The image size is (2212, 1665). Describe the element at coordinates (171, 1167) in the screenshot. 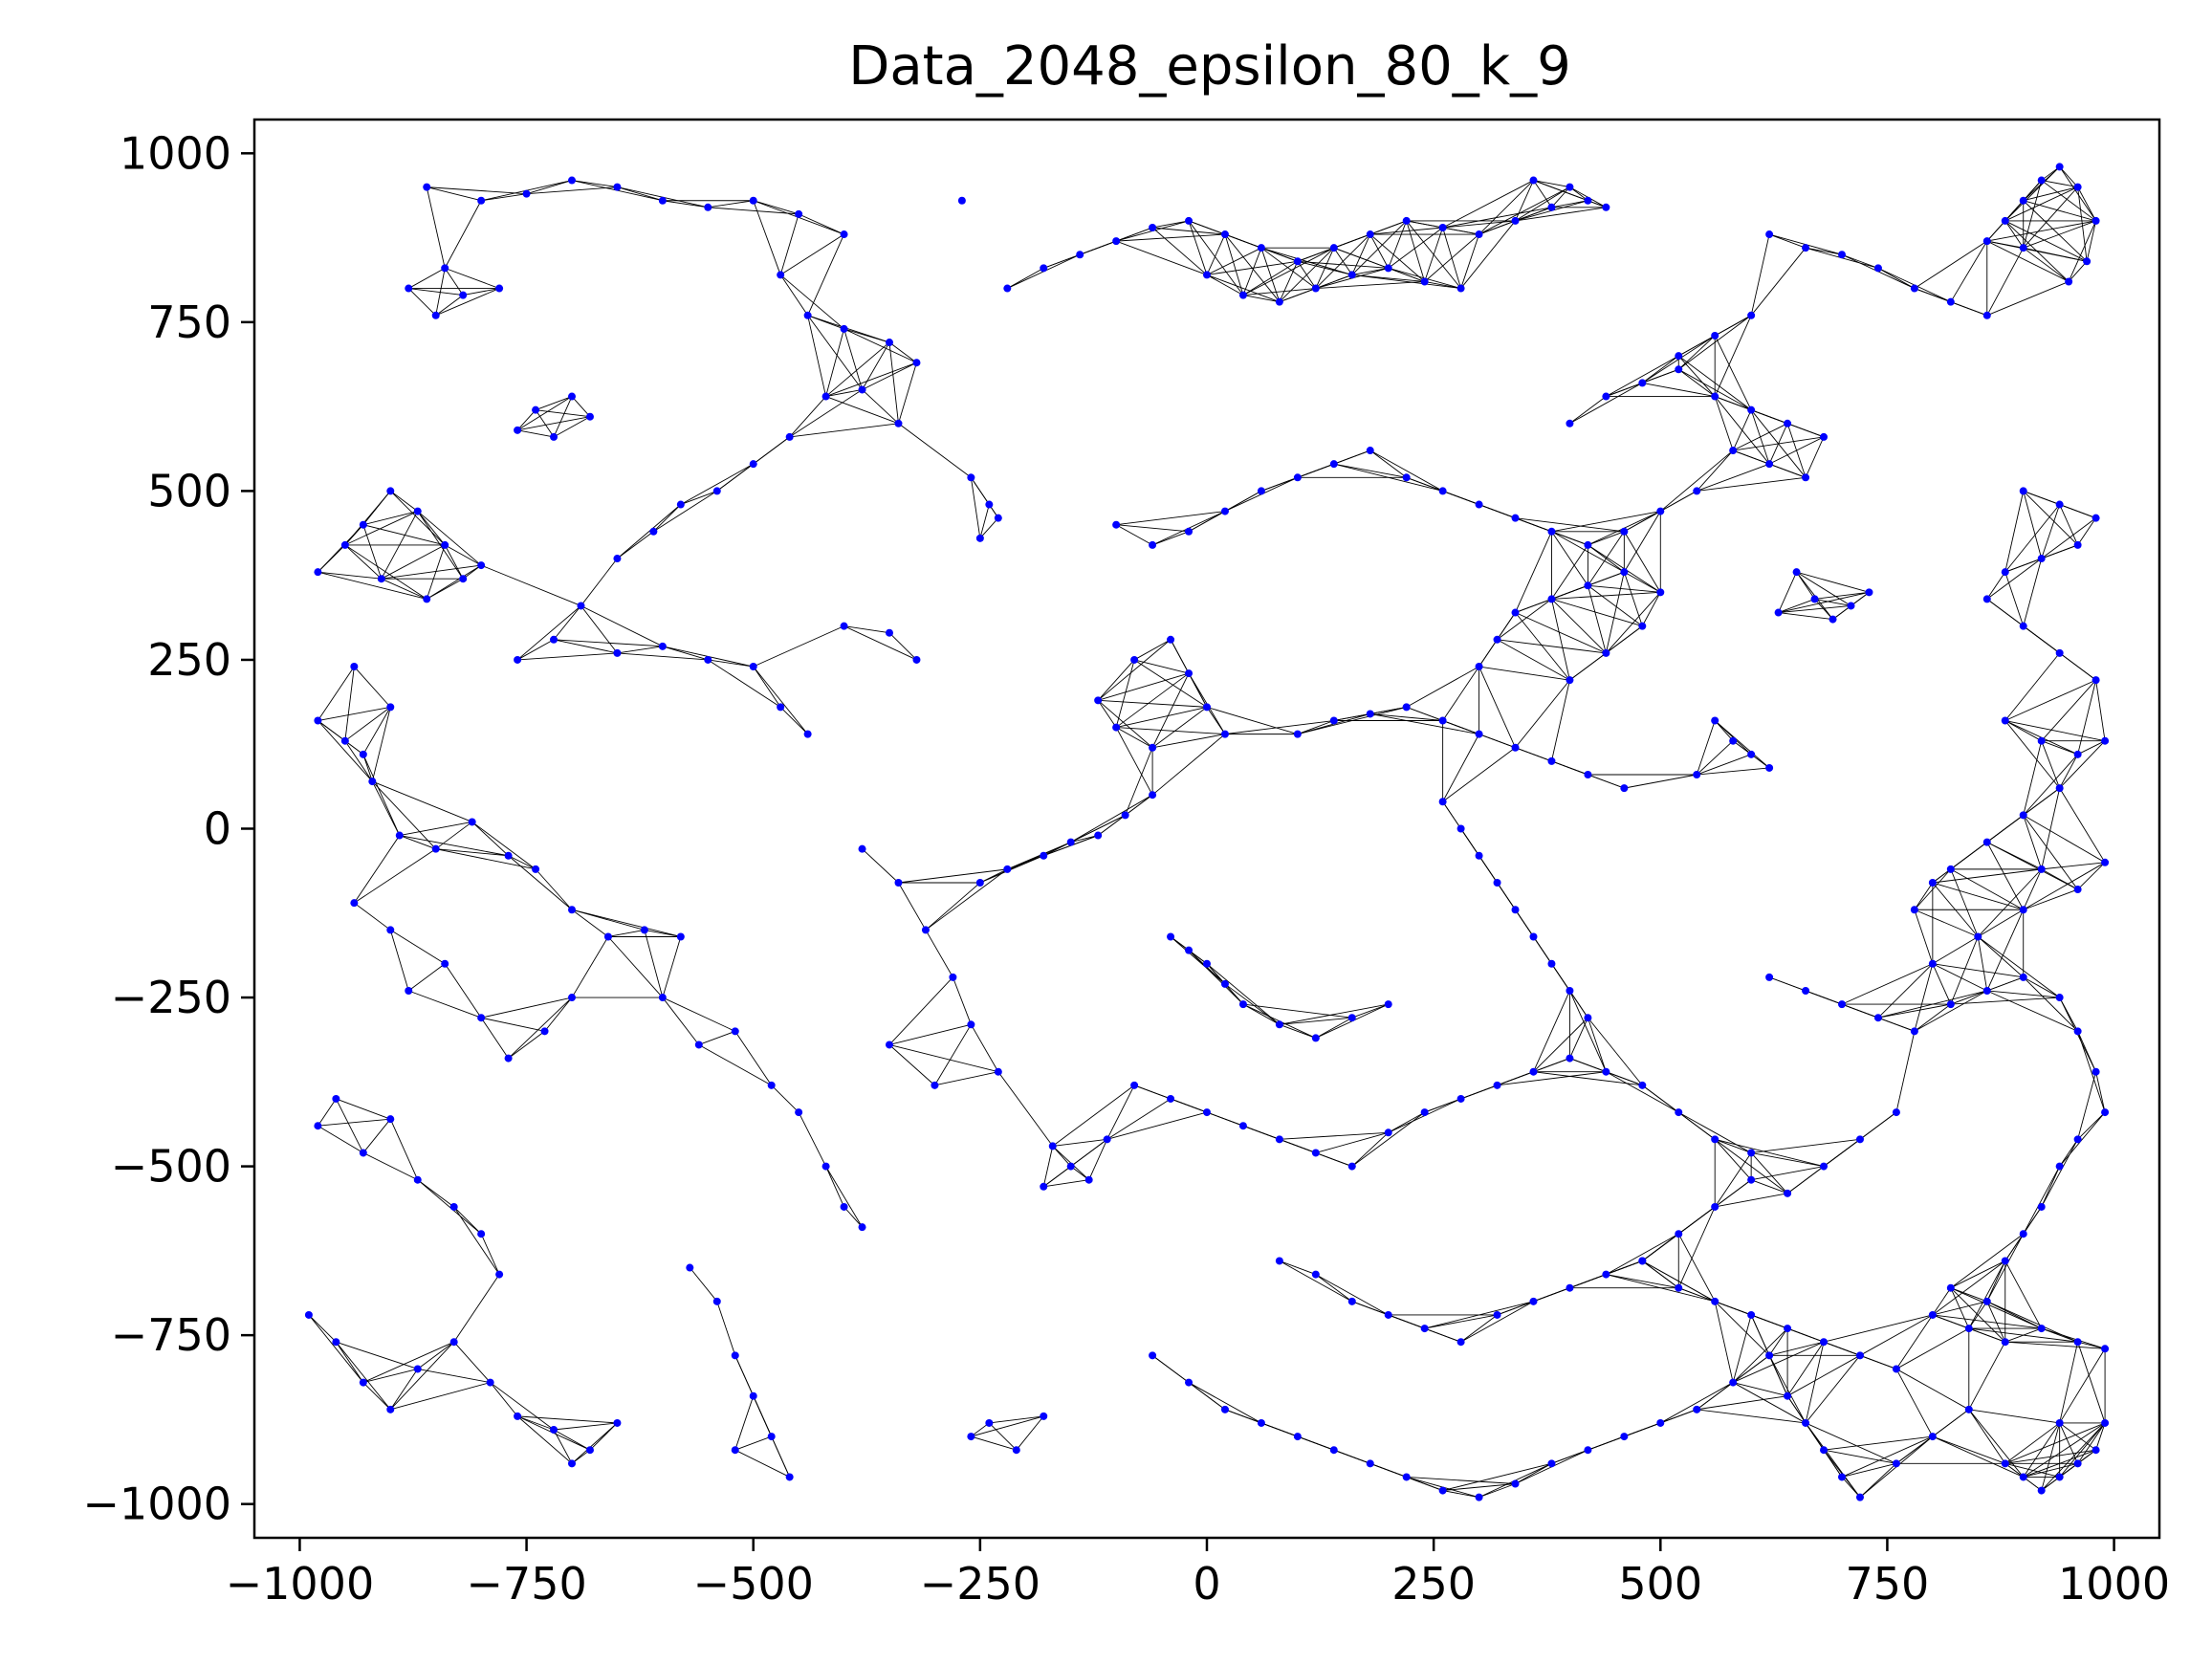

I see `y-tick-label: −500` at that location.